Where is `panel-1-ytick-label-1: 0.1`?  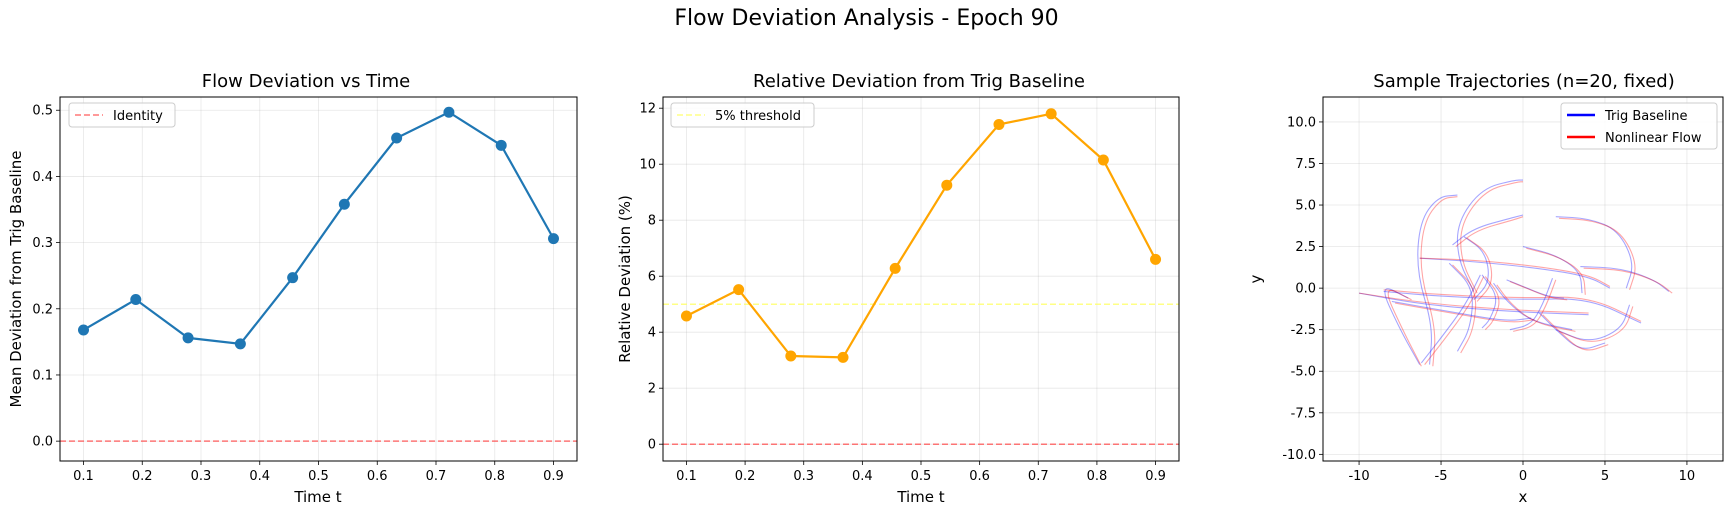 panel-1-ytick-label-1: 0.1 is located at coordinates (42, 375).